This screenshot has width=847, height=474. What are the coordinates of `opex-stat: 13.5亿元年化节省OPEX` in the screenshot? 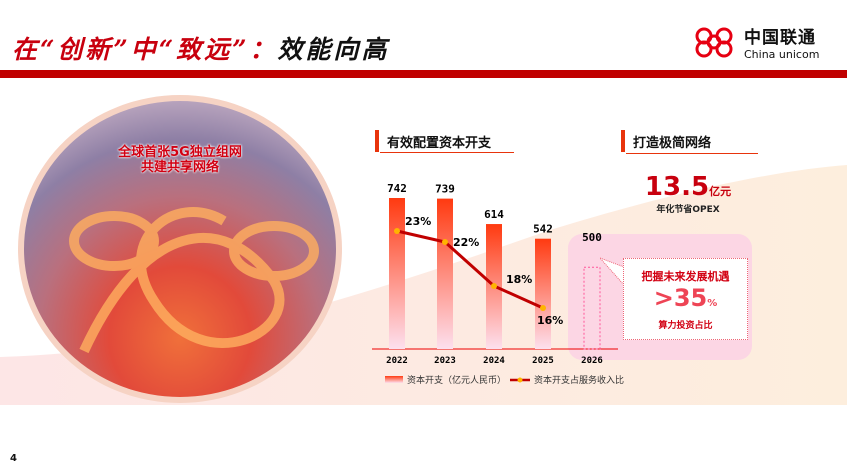 It's located at (688, 193).